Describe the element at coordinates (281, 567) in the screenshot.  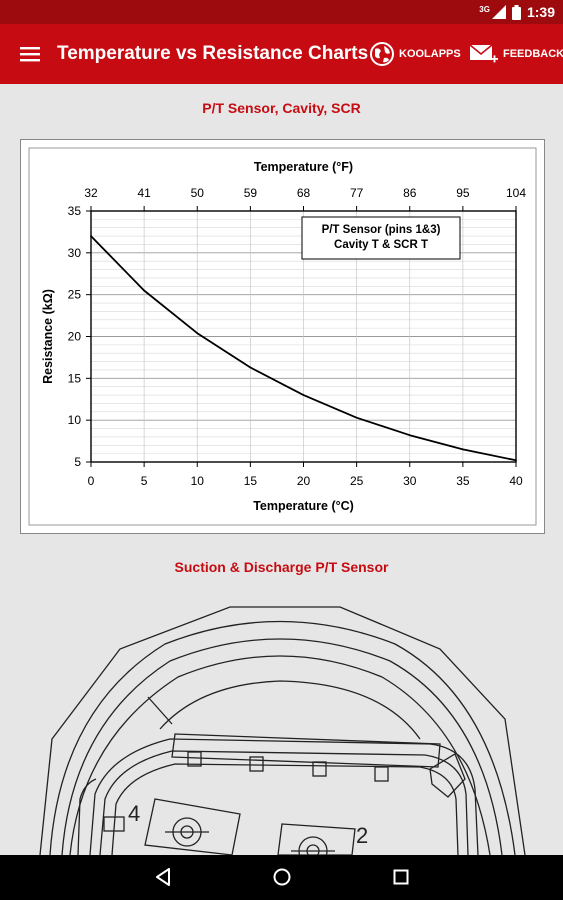
I see `schematic-section-title: Suction & Discharge P/T Sensor` at that location.